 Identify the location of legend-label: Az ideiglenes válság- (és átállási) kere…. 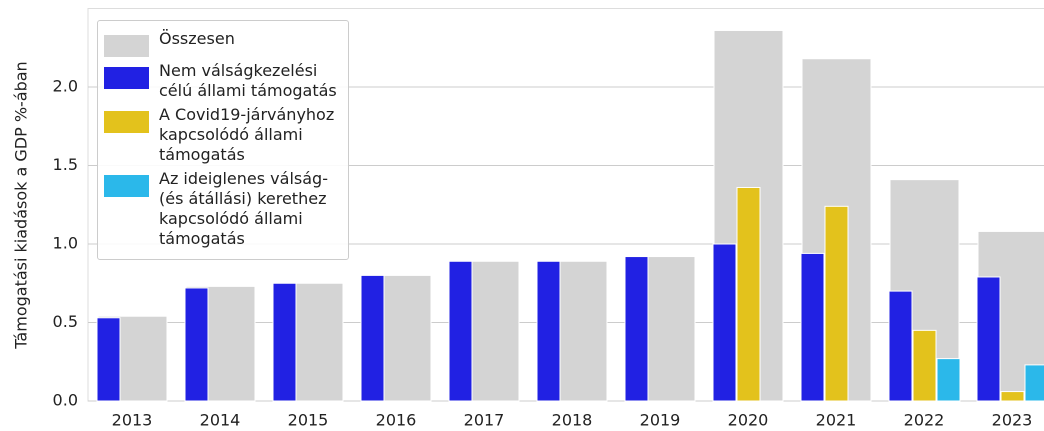
(243, 208).